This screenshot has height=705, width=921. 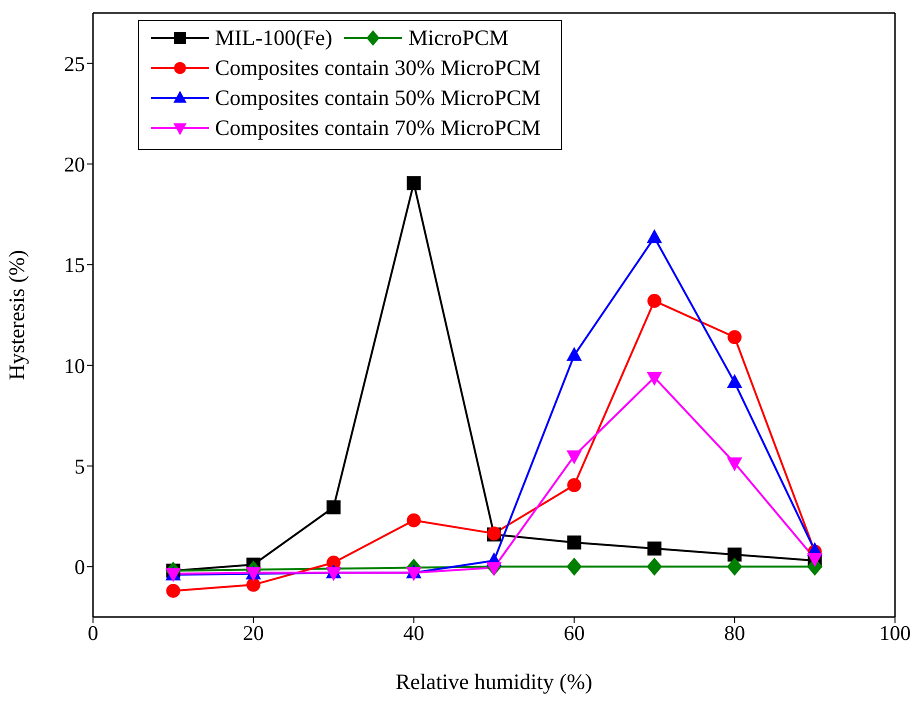 I want to click on legend-label: Composites contain 70% MicroPCM, so click(x=378, y=128).